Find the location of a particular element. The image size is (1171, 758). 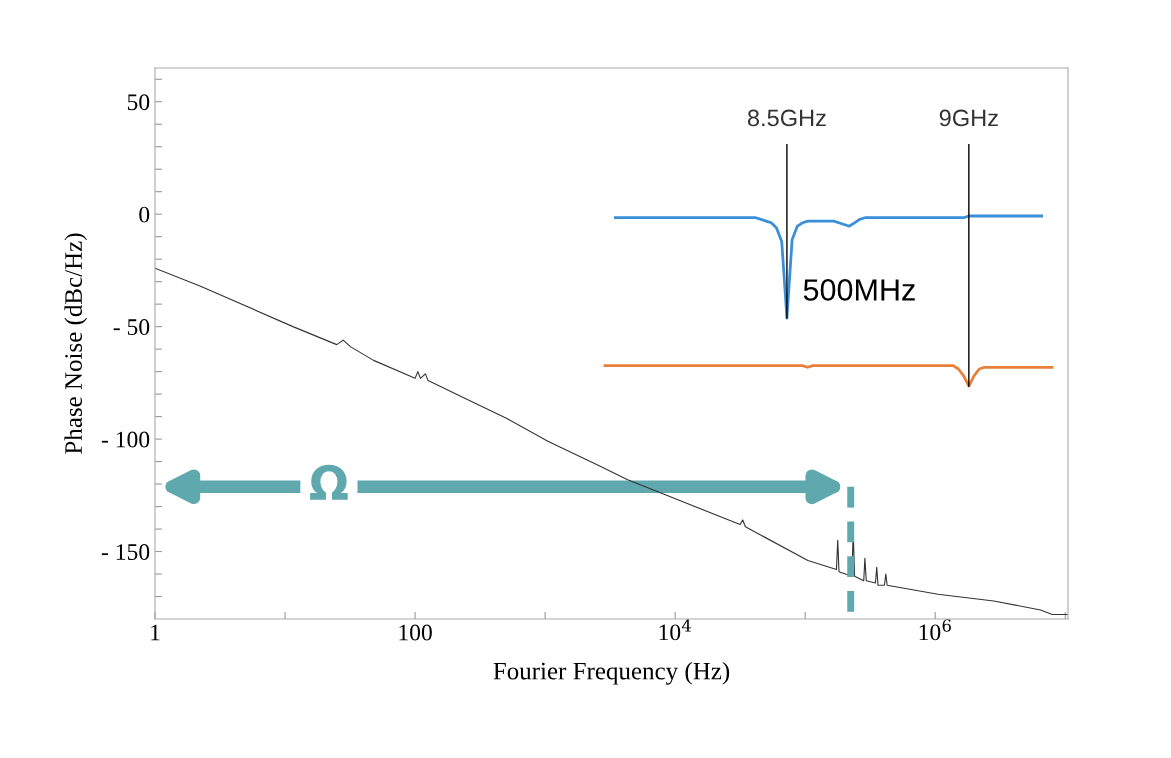

y-tick-label: 0 is located at coordinates (144, 214).